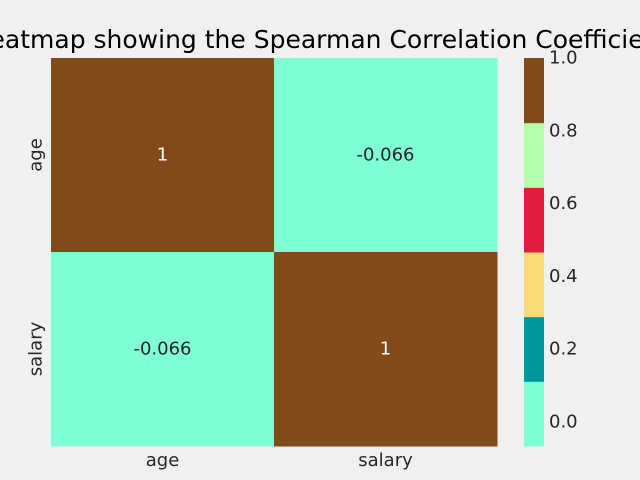 This screenshot has height=480, width=640. I want to click on colorbar-tick-label: 0.8, so click(563, 130).